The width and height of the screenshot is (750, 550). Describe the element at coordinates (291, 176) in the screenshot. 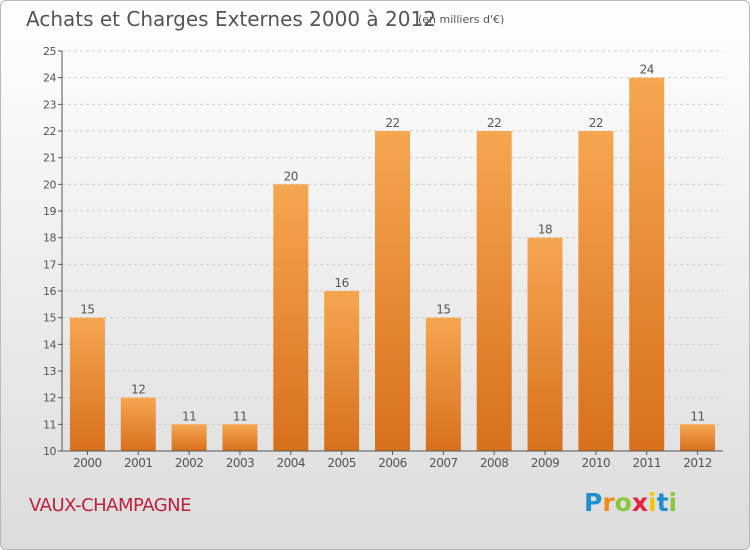

I see `bar-value-label: 20` at that location.